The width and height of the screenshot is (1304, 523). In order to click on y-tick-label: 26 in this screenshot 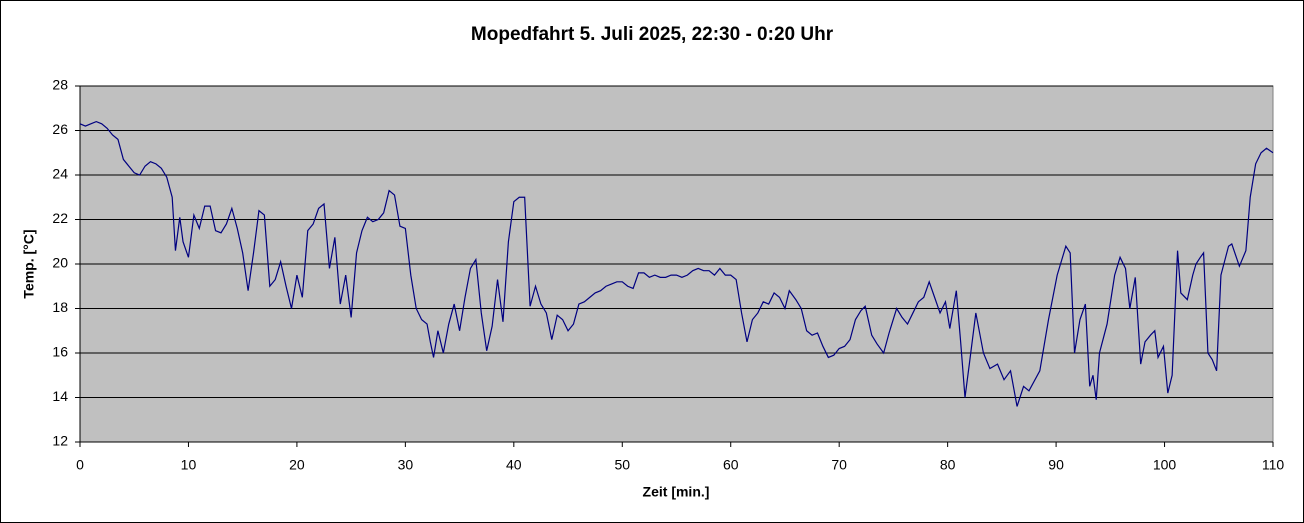, I will do `click(60, 129)`.